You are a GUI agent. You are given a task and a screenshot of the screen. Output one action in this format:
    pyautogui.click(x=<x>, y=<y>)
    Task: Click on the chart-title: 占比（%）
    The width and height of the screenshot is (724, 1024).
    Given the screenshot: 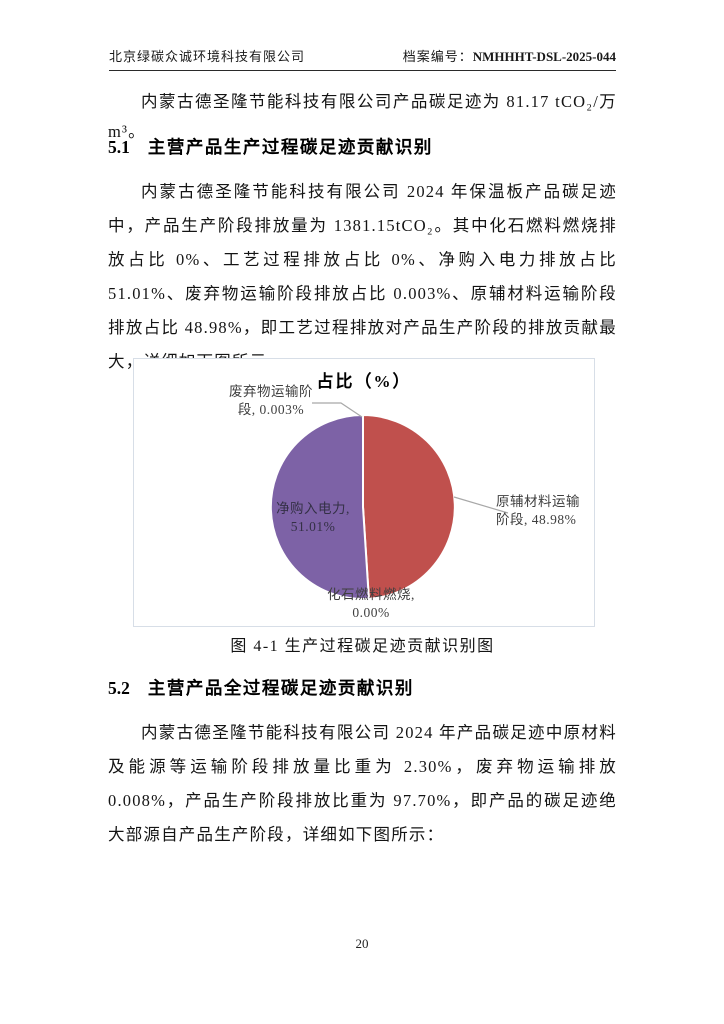 What is the action you would take?
    pyautogui.click(x=364, y=381)
    